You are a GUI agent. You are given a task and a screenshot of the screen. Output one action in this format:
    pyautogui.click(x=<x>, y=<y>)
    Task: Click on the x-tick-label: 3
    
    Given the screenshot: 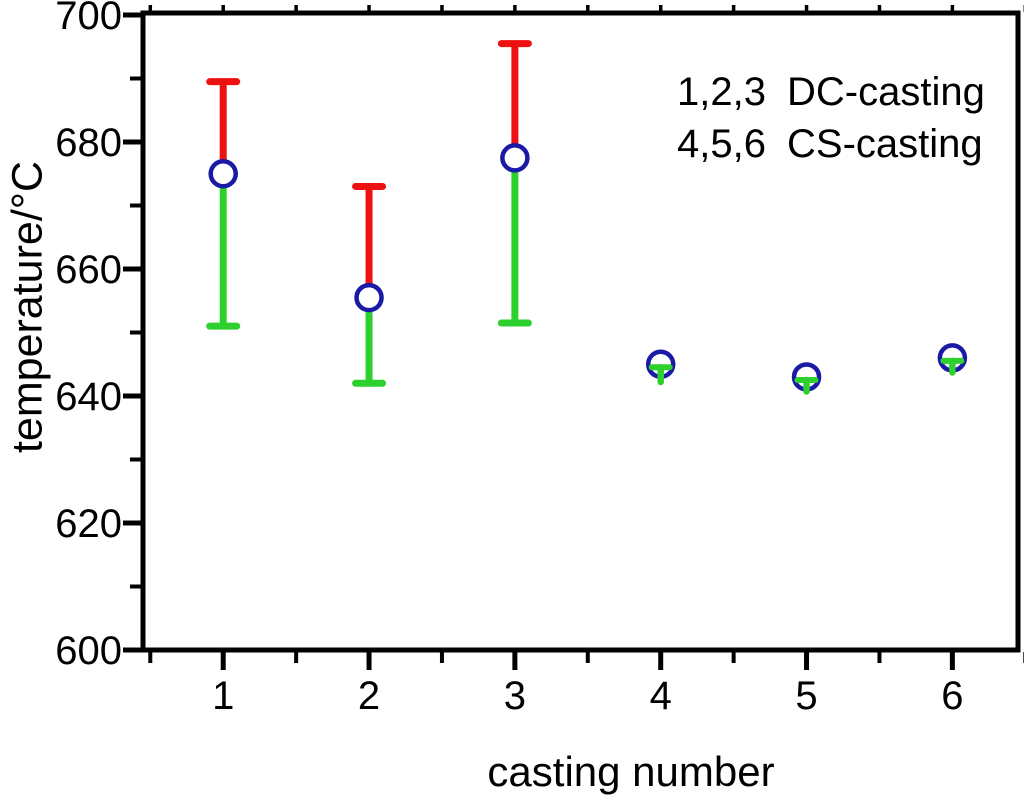 What is the action you would take?
    pyautogui.click(x=515, y=696)
    